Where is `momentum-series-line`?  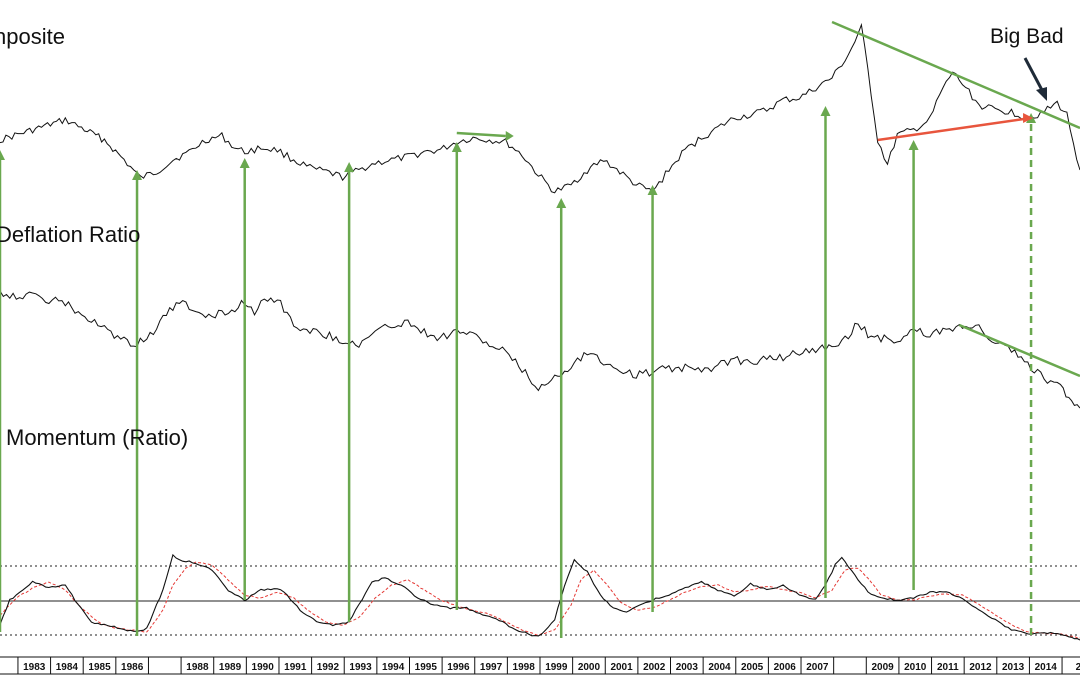
momentum-series-line is located at coordinates (540, 597).